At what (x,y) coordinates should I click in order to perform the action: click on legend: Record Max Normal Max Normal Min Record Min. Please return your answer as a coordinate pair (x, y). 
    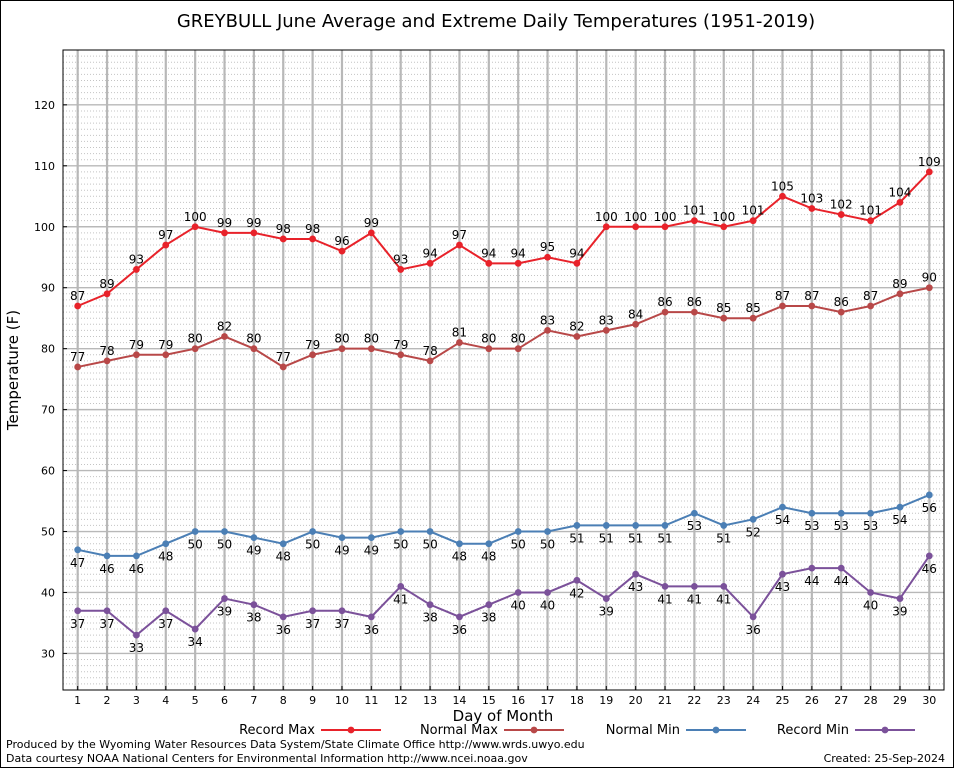
    Looking at the image, I should click on (577, 730).